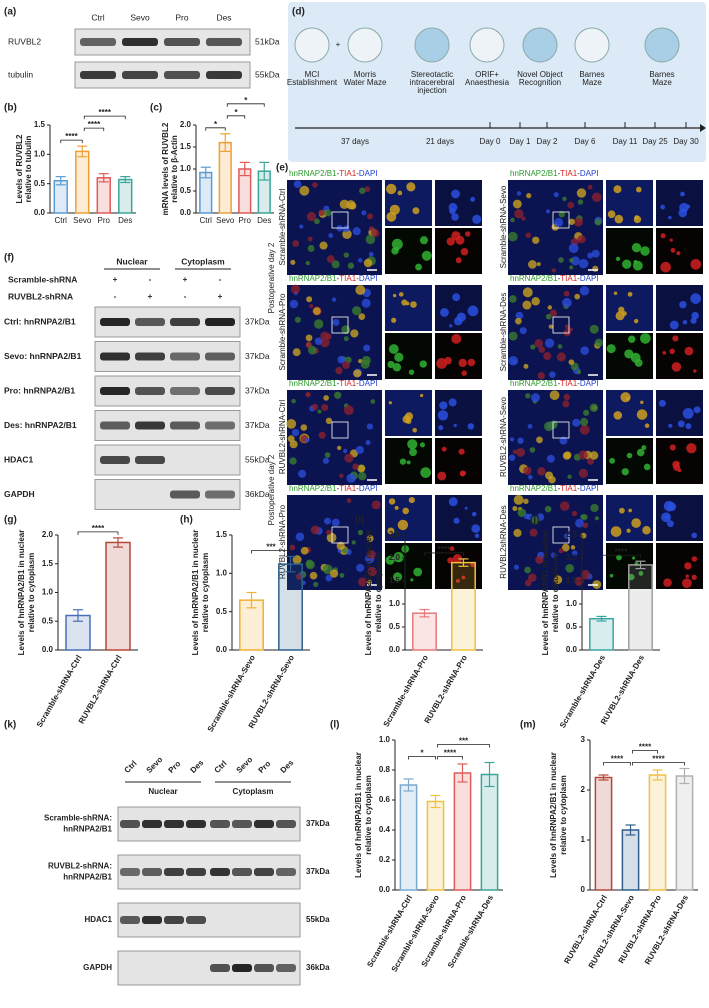 Image resolution: width=709 pixels, height=1008 pixels. I want to click on step-label: intracerebral, so click(432, 82).